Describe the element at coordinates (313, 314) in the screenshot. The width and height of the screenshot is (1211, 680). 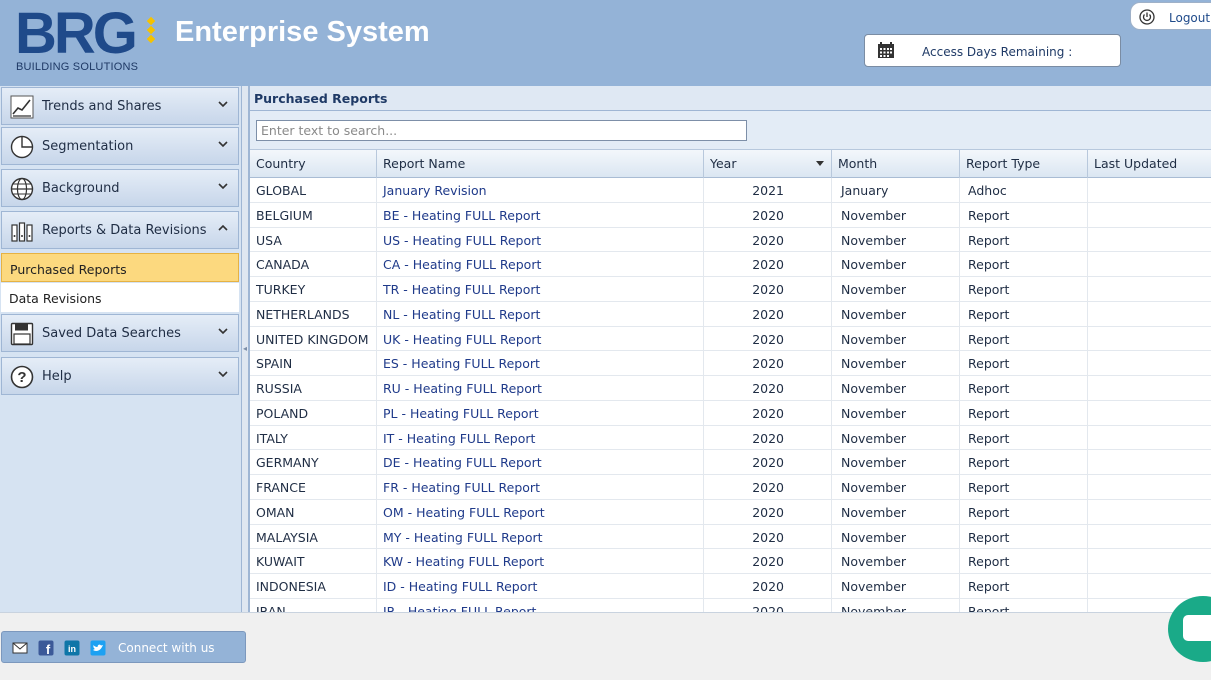
I see `cell-country: NETHERLANDS` at that location.